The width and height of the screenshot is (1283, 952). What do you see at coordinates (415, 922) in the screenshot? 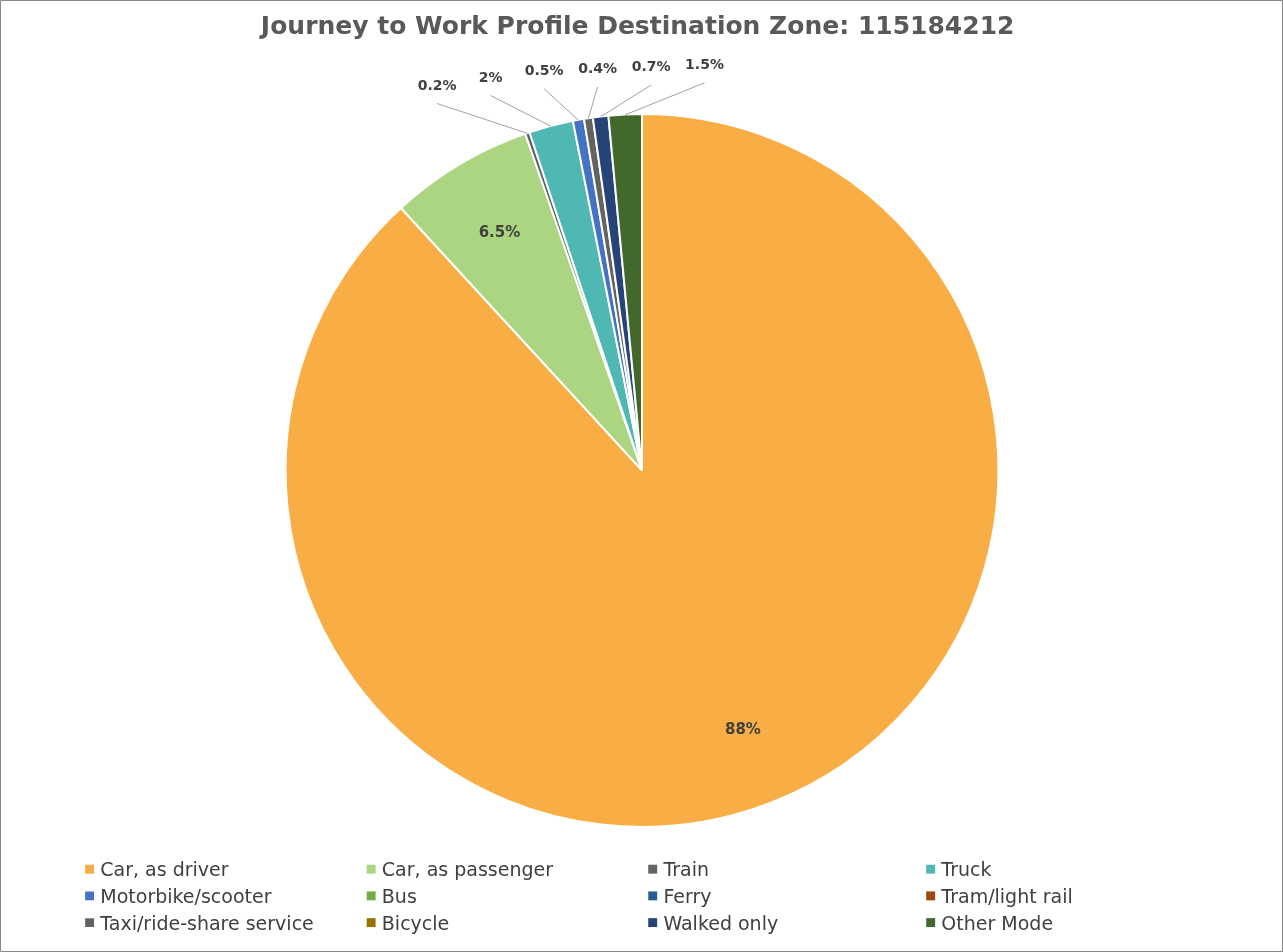
I see `legend-label: Bicycle` at bounding box center [415, 922].